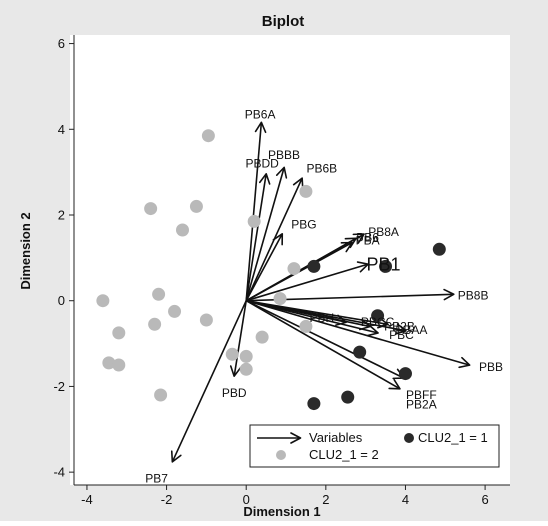 The width and height of the screenshot is (548, 526). I want to click on variable-label-pb1: PB1, so click(384, 264).